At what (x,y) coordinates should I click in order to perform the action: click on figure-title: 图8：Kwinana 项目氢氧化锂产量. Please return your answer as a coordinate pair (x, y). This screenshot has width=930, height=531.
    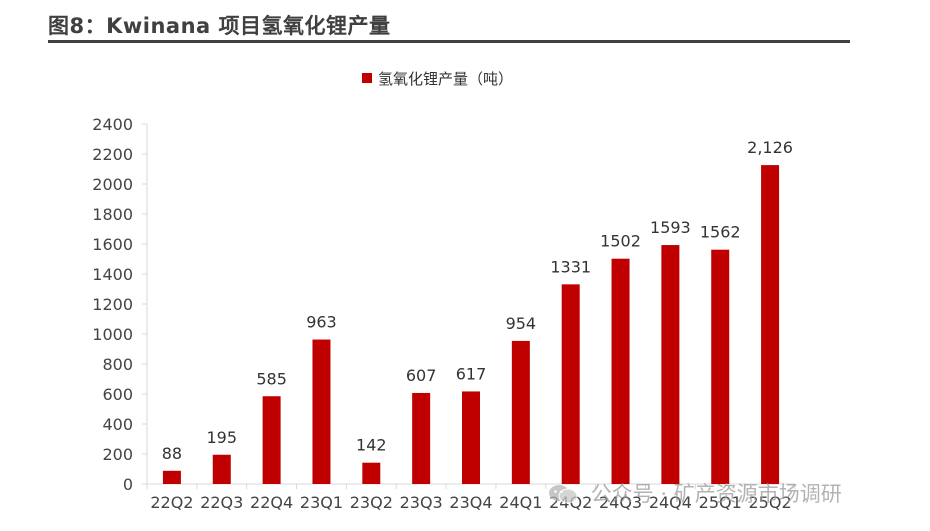
    Looking at the image, I should click on (219, 26).